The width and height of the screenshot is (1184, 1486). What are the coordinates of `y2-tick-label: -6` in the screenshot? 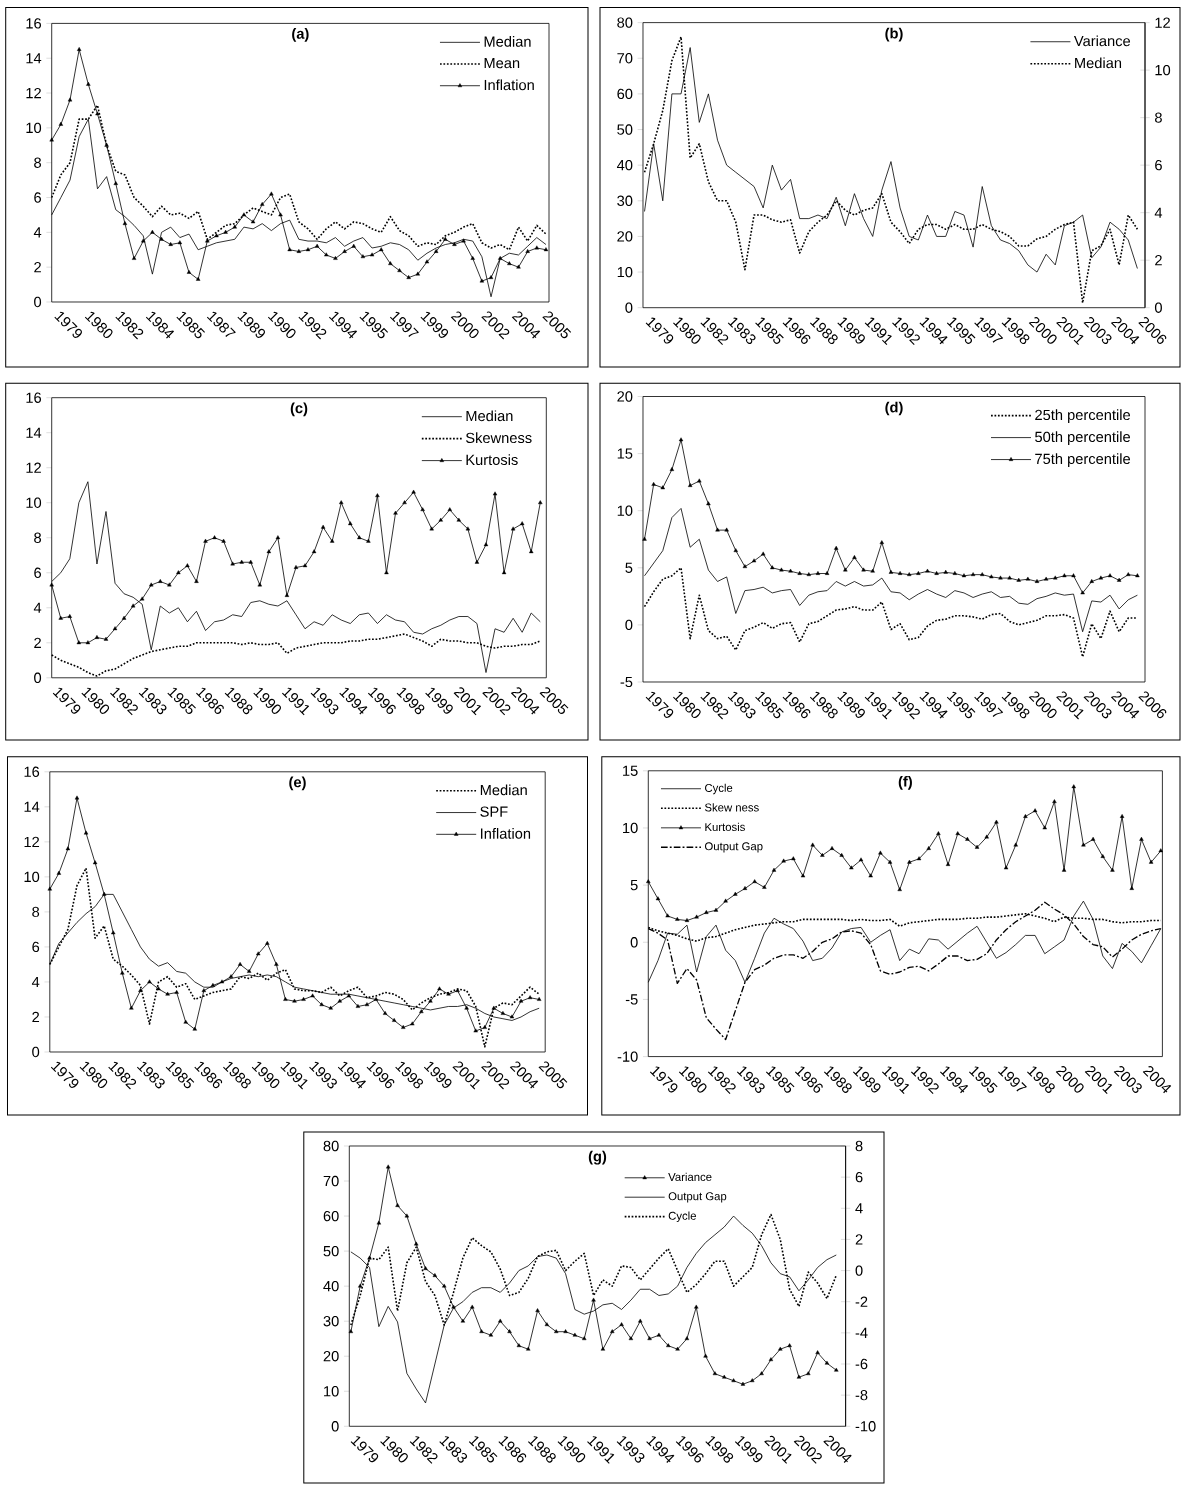 It's located at (861, 1364).